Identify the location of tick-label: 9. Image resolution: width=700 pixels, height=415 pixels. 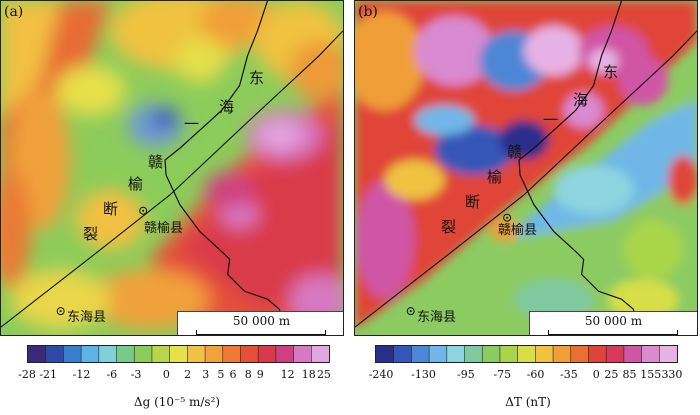
(260, 374).